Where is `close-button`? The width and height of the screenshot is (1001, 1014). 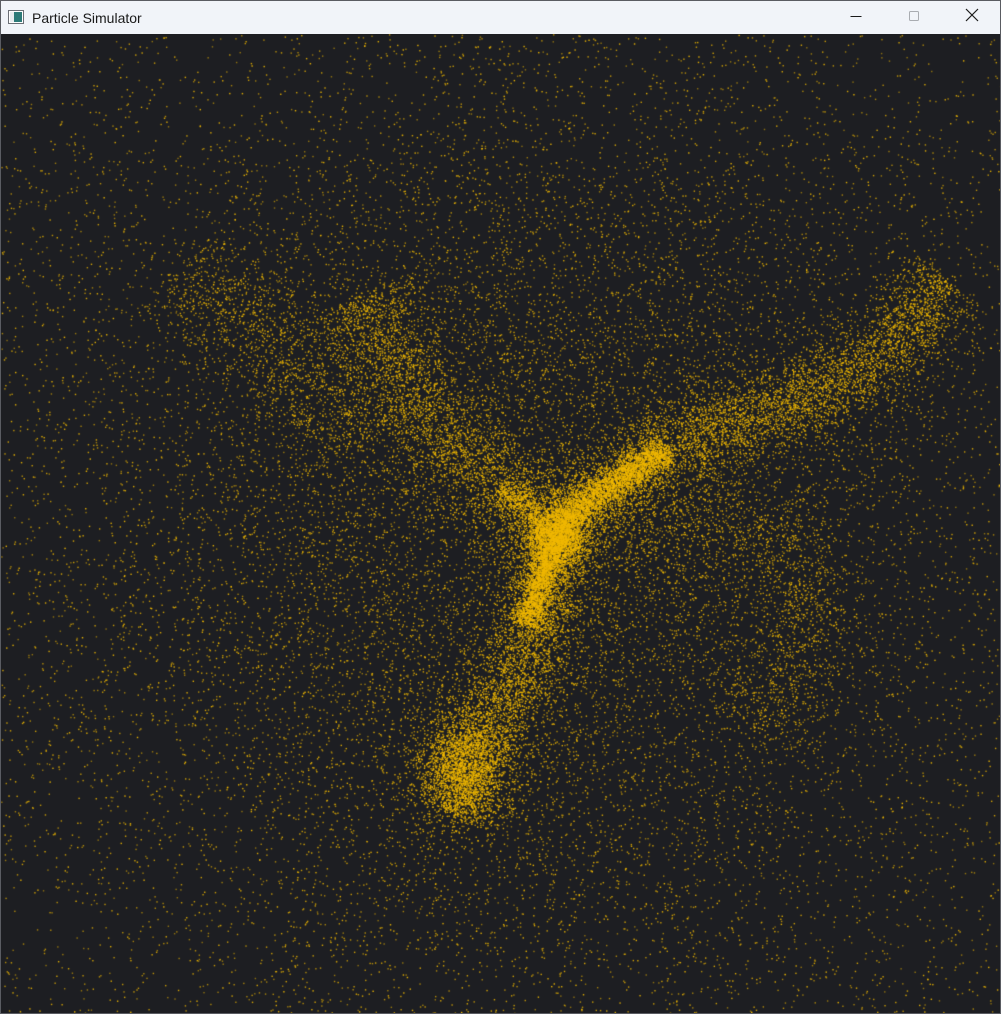 close-button is located at coordinates (971, 17).